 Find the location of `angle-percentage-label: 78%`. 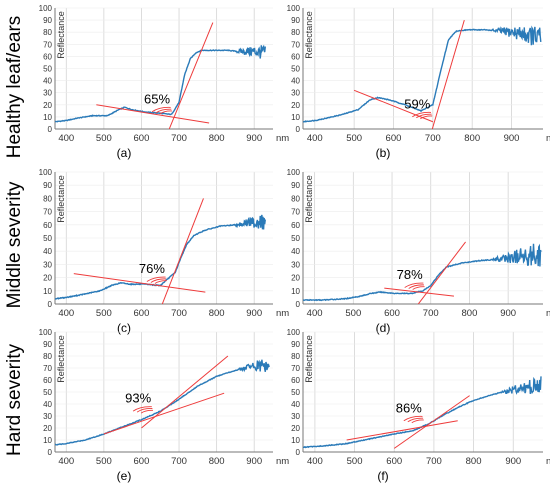

angle-percentage-label: 78% is located at coordinates (410, 274).